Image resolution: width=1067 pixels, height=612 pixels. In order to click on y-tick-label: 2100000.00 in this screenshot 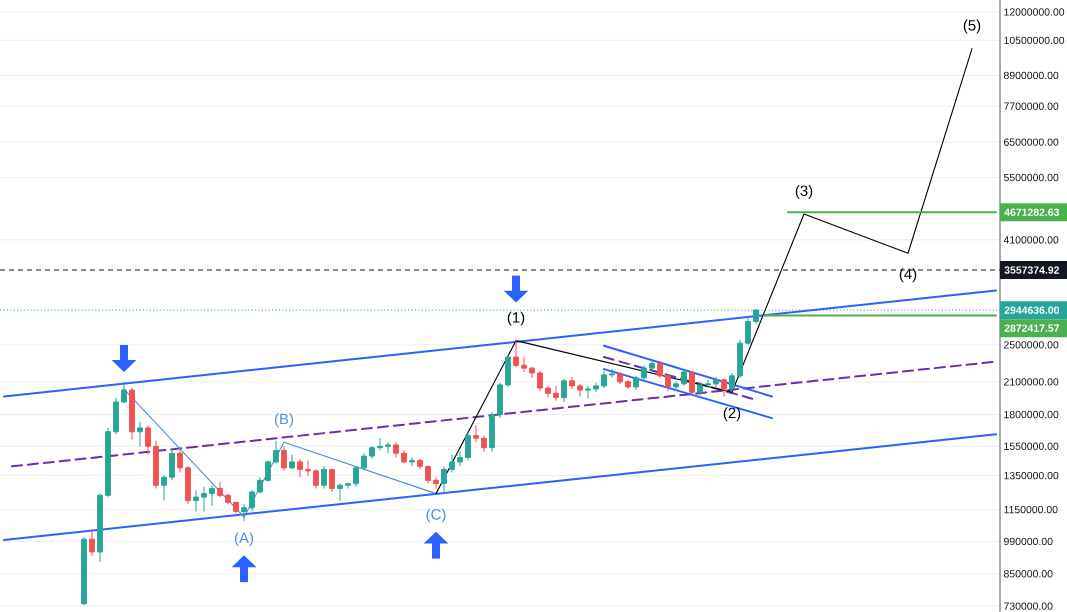, I will do `click(1031, 382)`.